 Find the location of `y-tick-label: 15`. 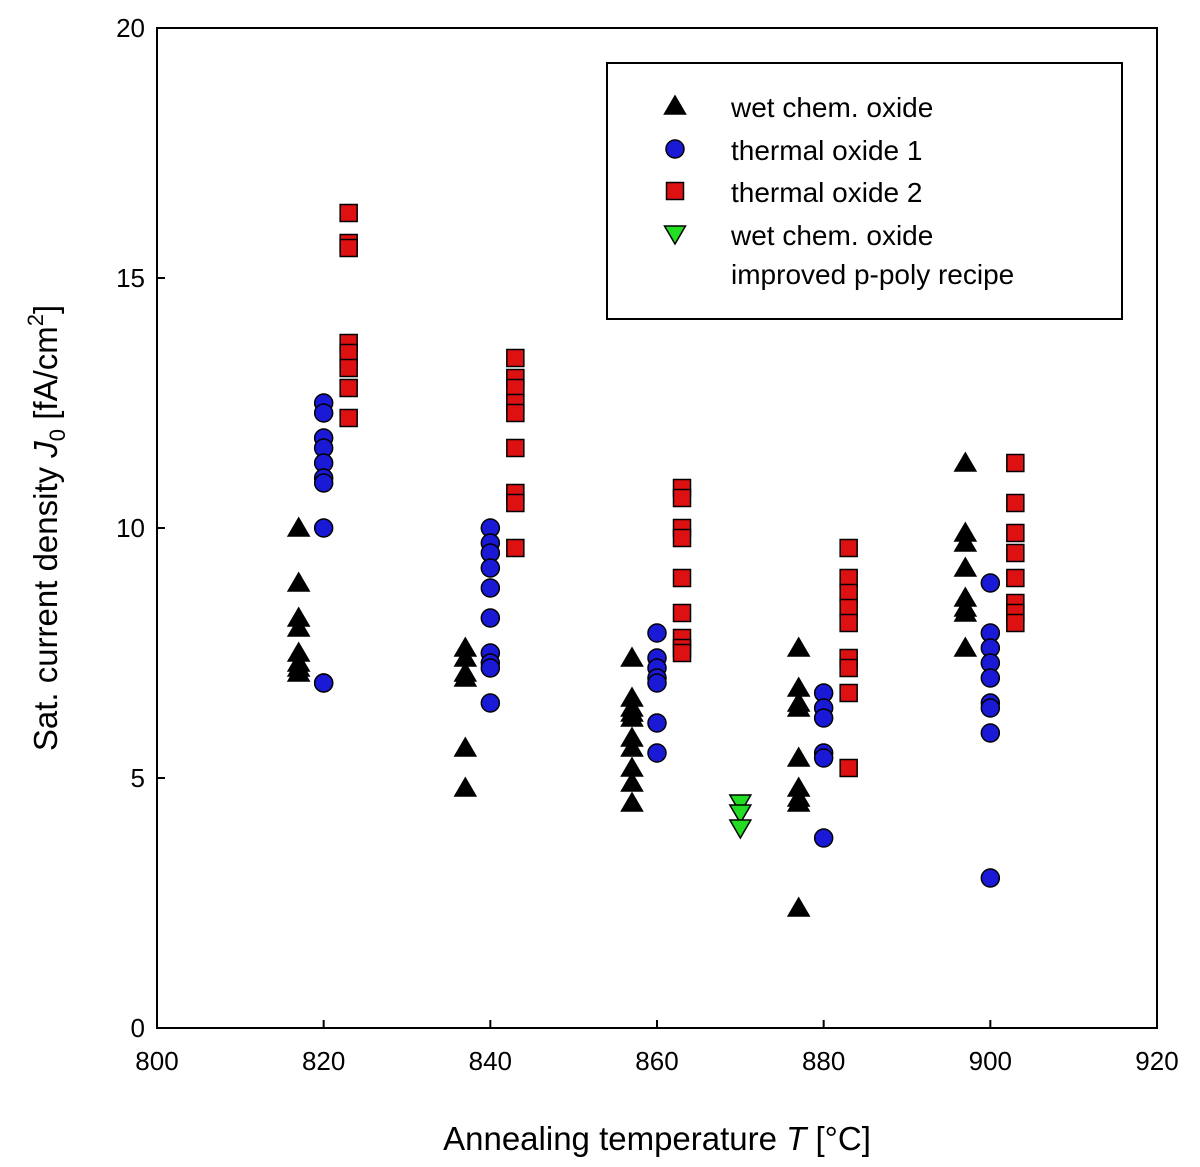

y-tick-label: 15 is located at coordinates (130, 278).